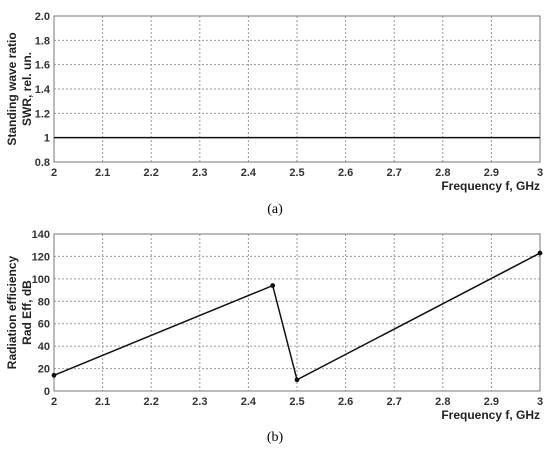 This screenshot has width=550, height=449. I want to click on figure-caption: (b), so click(275, 437).